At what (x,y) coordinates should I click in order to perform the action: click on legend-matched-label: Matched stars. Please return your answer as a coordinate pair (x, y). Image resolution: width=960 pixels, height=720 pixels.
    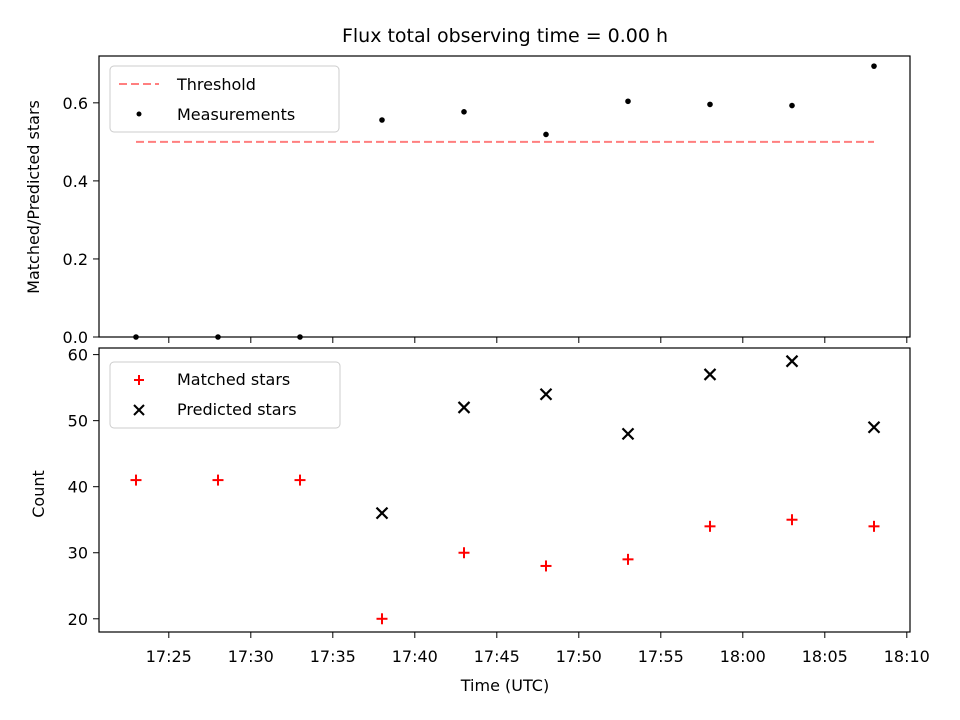
    Looking at the image, I should click on (233, 379).